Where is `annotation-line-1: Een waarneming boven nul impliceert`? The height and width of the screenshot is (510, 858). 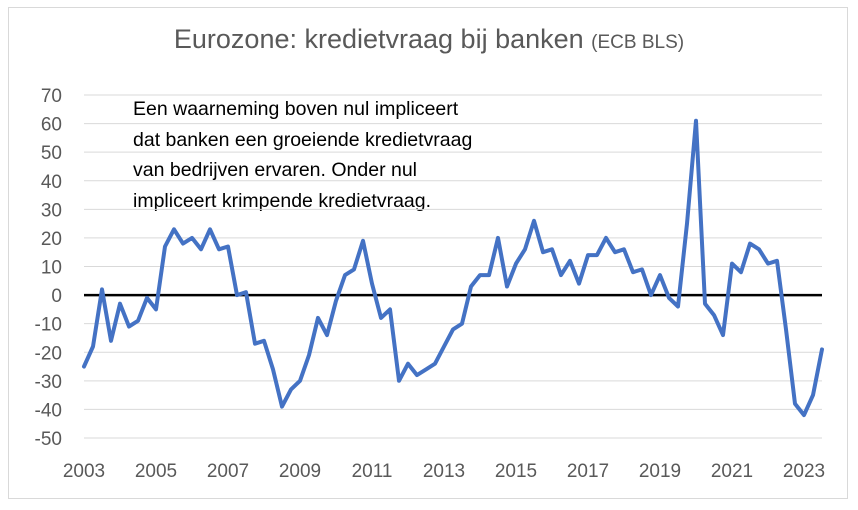
annotation-line-1: Een waarneming boven nul impliceert is located at coordinates (296, 109).